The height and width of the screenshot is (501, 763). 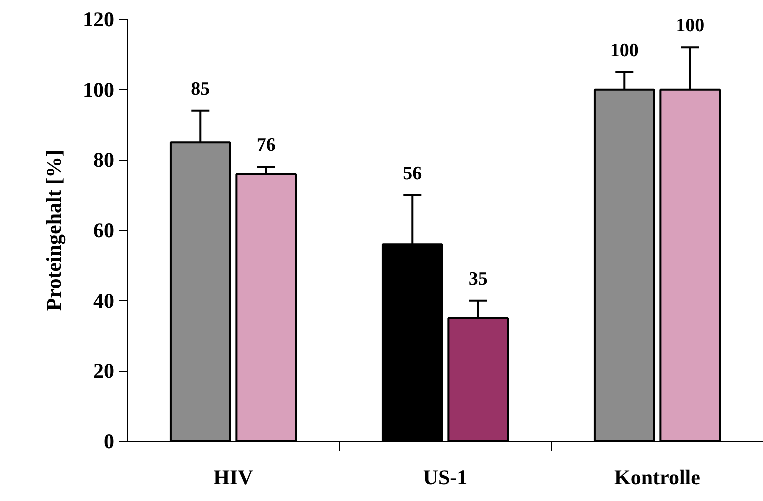 What do you see at coordinates (109, 442) in the screenshot?
I see `y-tick-label: 0` at bounding box center [109, 442].